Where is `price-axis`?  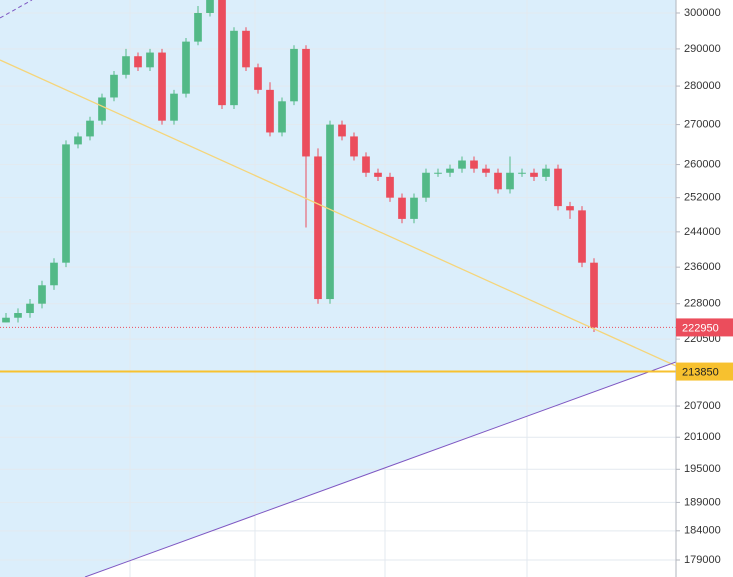
price-axis is located at coordinates (704, 288).